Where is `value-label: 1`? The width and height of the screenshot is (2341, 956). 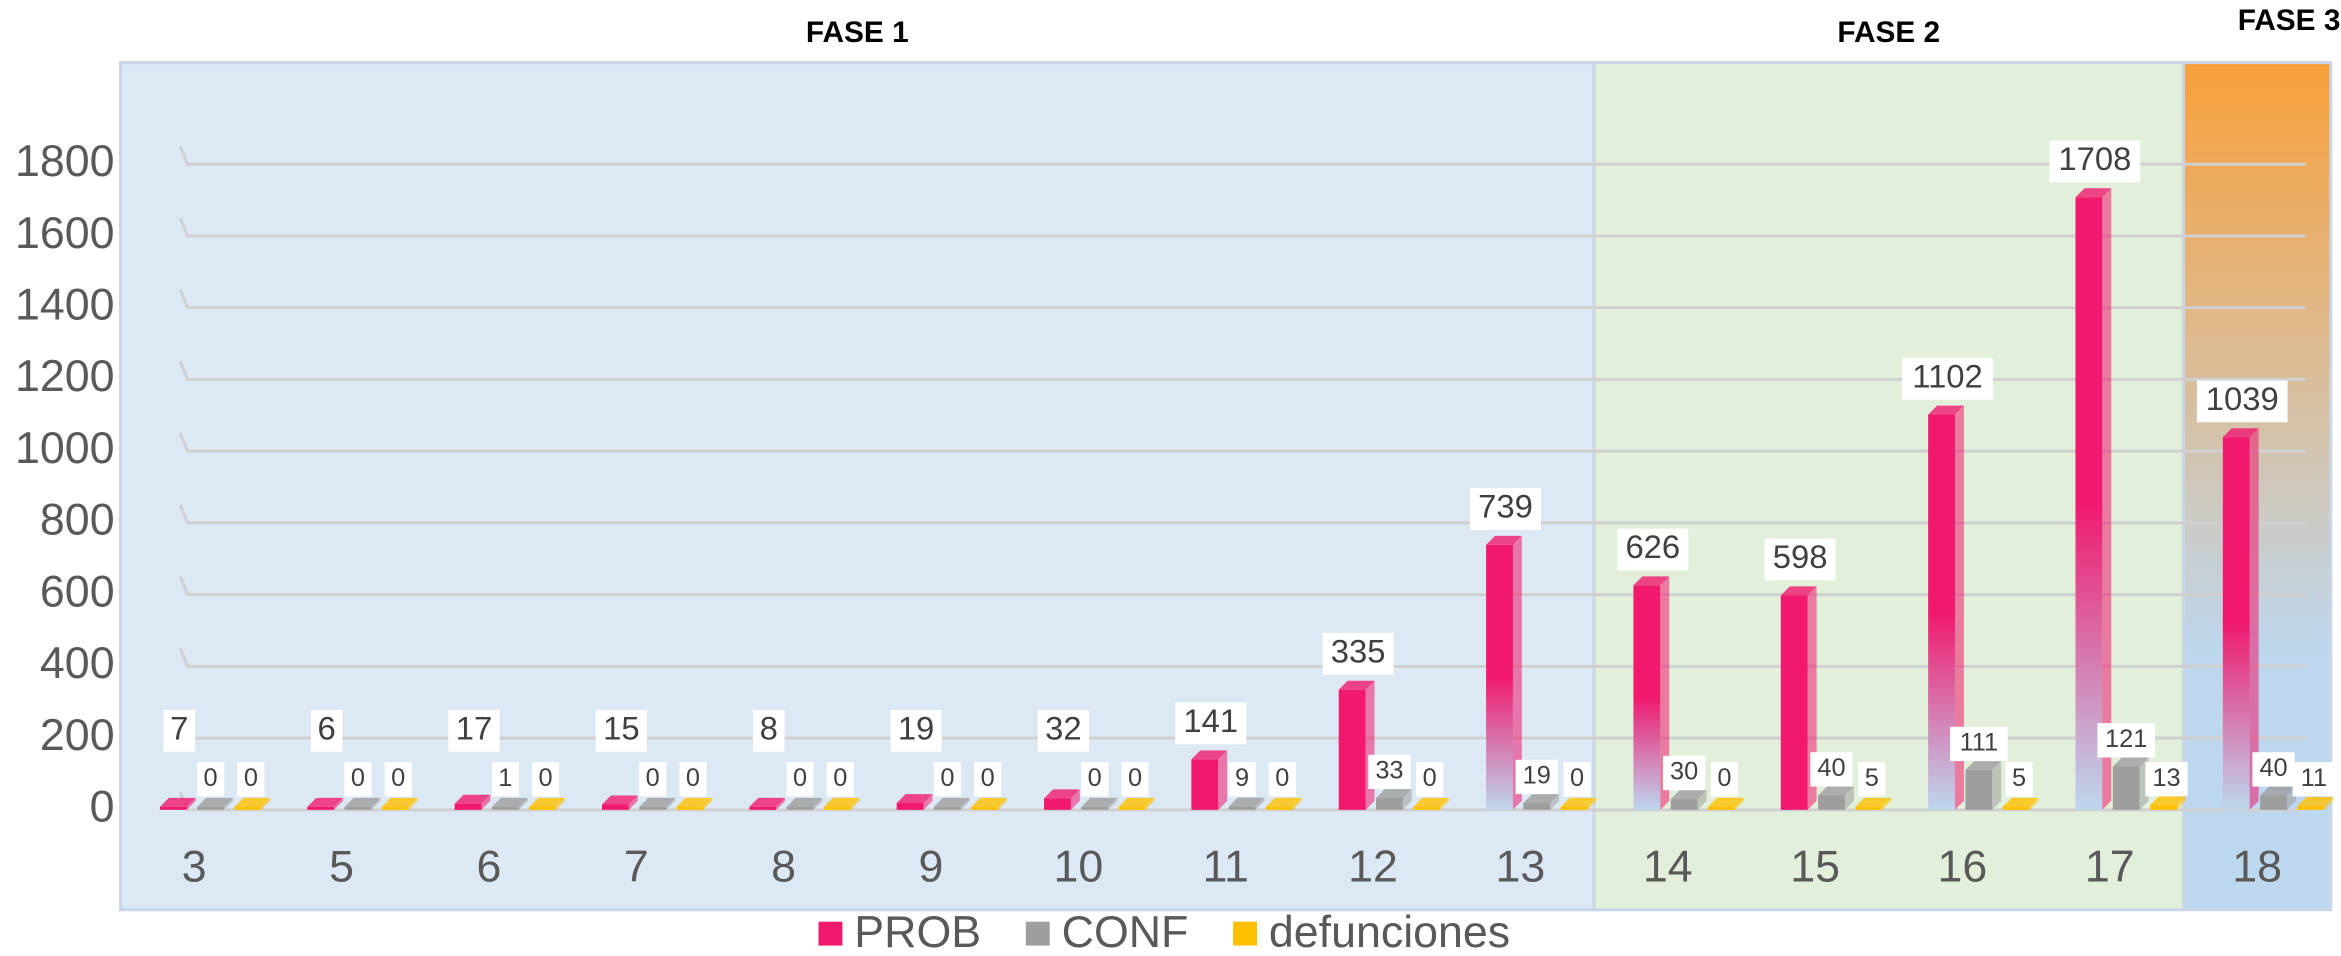 value-label: 1 is located at coordinates (505, 778).